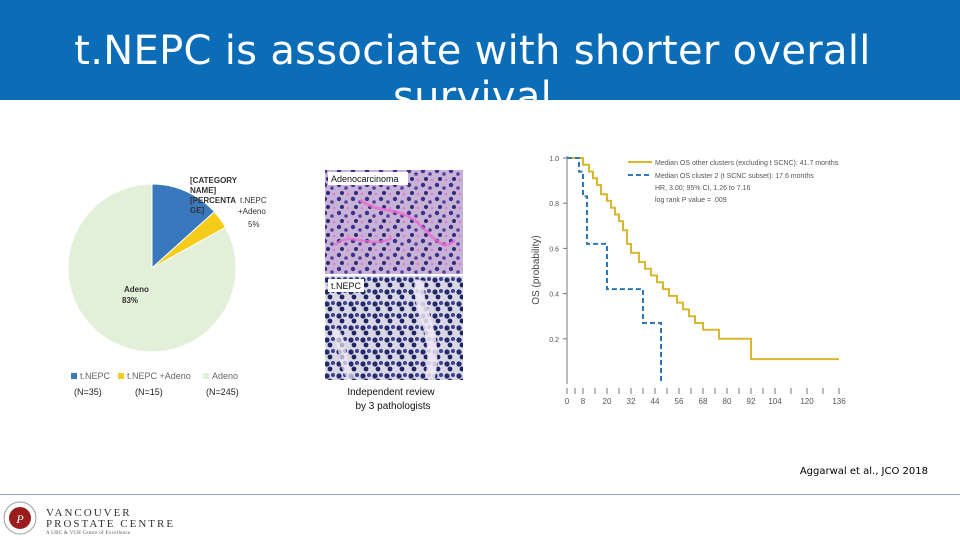 The width and height of the screenshot is (960, 540). Describe the element at coordinates (214, 195) in the screenshot. I see `pie-label-category: [CATEGORY NAME] [PERCENTA GE]` at that location.